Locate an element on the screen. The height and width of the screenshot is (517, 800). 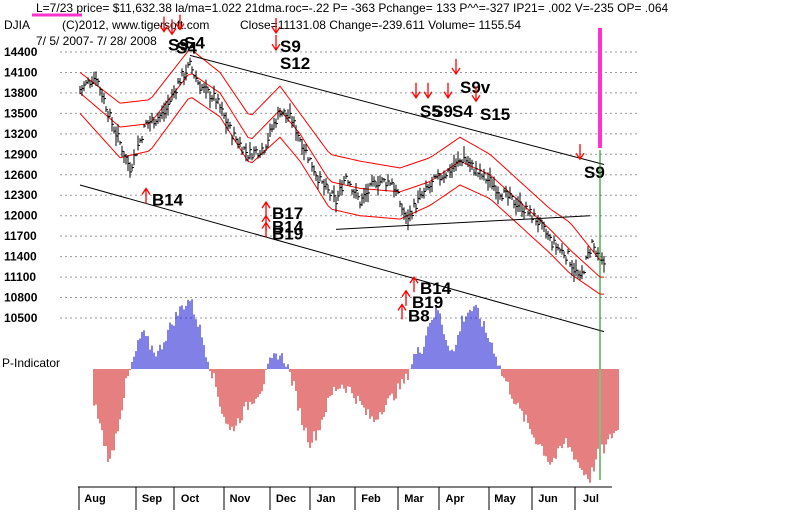
signal-label: S5 is located at coordinates (430, 111).